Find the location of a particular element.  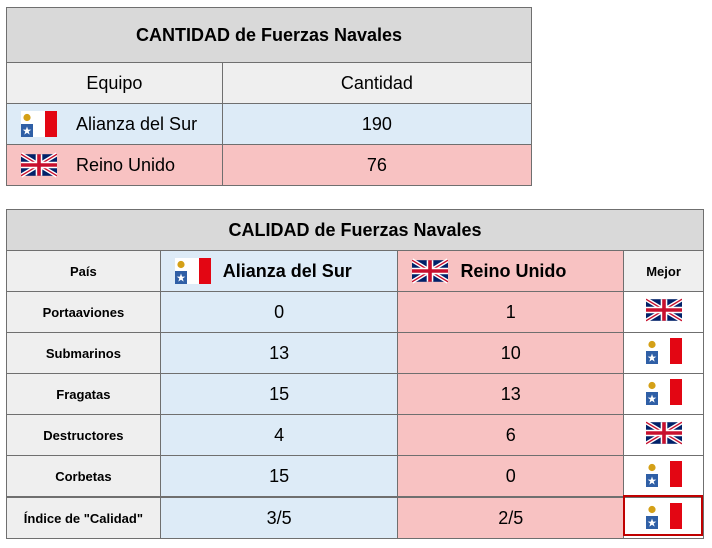

quantity-table-title: CANTIDAD de Fuerzas Navales is located at coordinates (269, 35).